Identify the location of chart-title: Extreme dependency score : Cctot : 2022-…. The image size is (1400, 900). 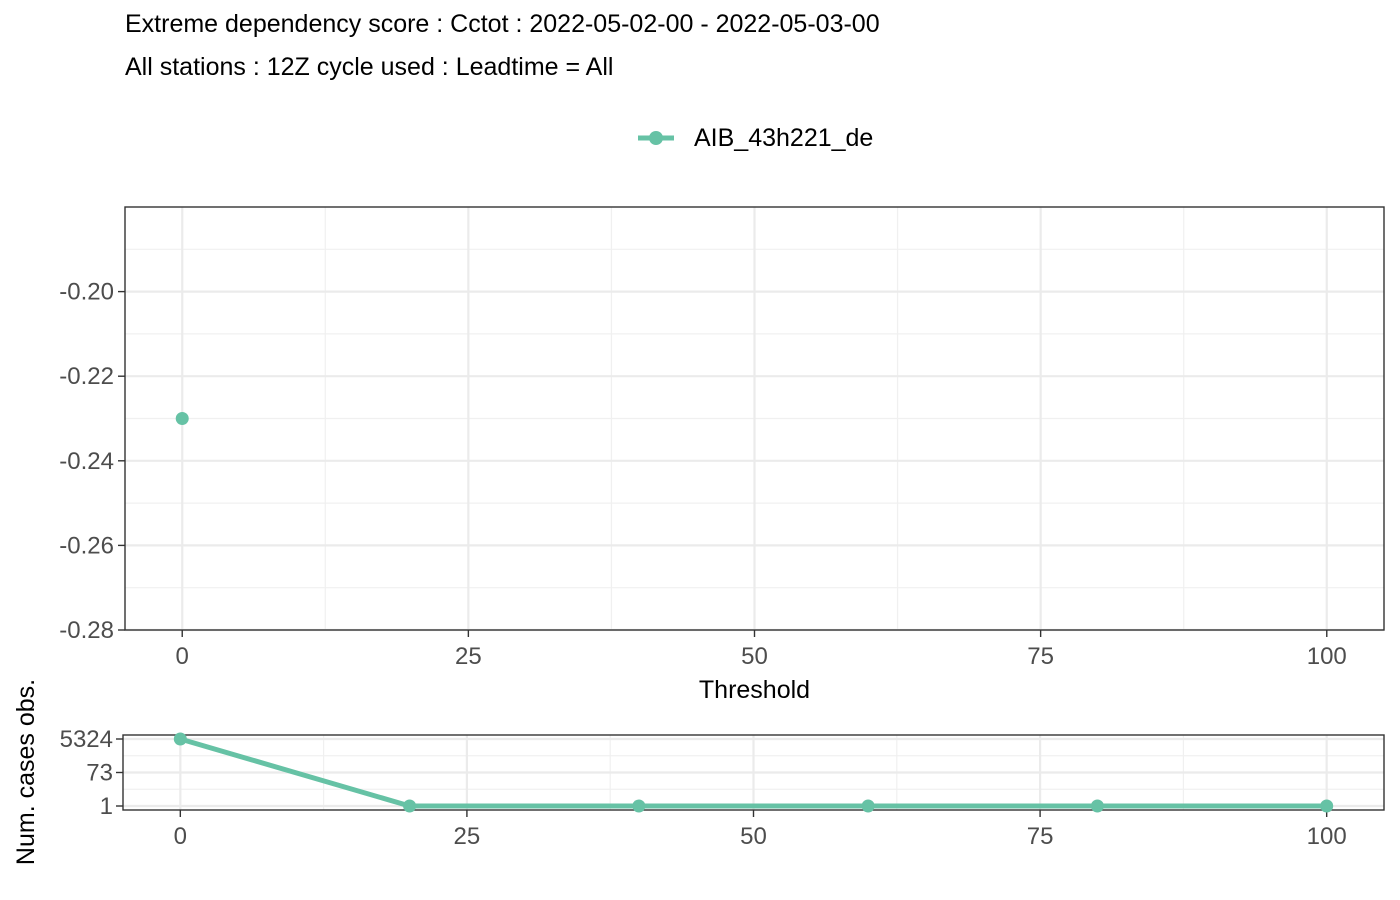
(502, 24).